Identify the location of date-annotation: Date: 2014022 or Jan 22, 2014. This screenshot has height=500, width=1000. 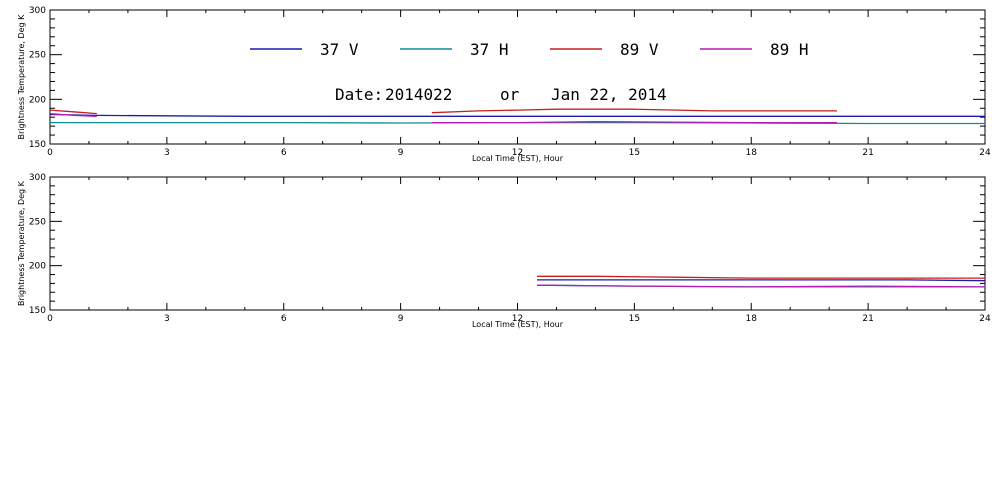
(501, 94).